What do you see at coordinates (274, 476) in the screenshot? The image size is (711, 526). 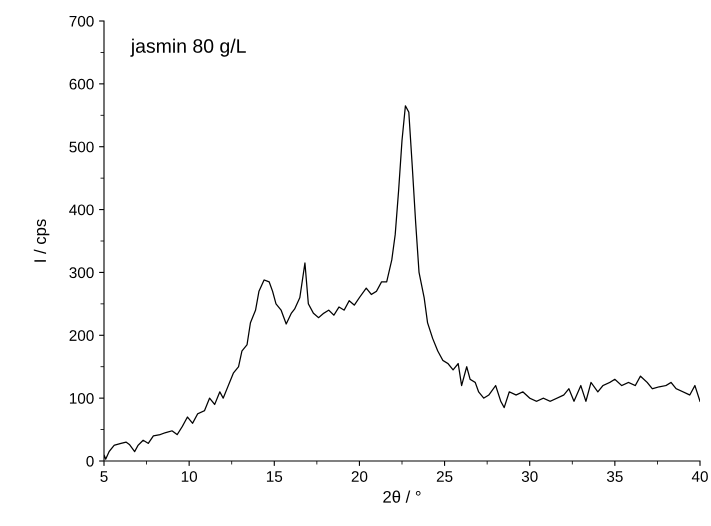 I see `x-tick-label: 15` at bounding box center [274, 476].